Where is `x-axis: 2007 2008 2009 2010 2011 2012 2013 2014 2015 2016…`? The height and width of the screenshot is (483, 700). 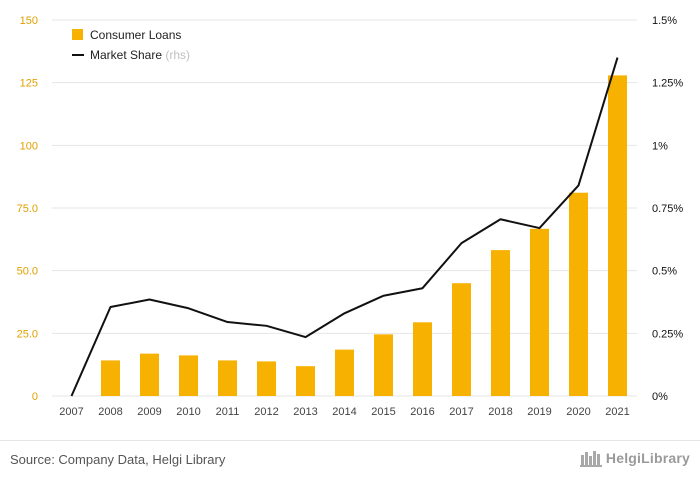 x-axis: 2007 2008 2009 2010 2011 2012 2013 2014 2015 2016… is located at coordinates (344, 412).